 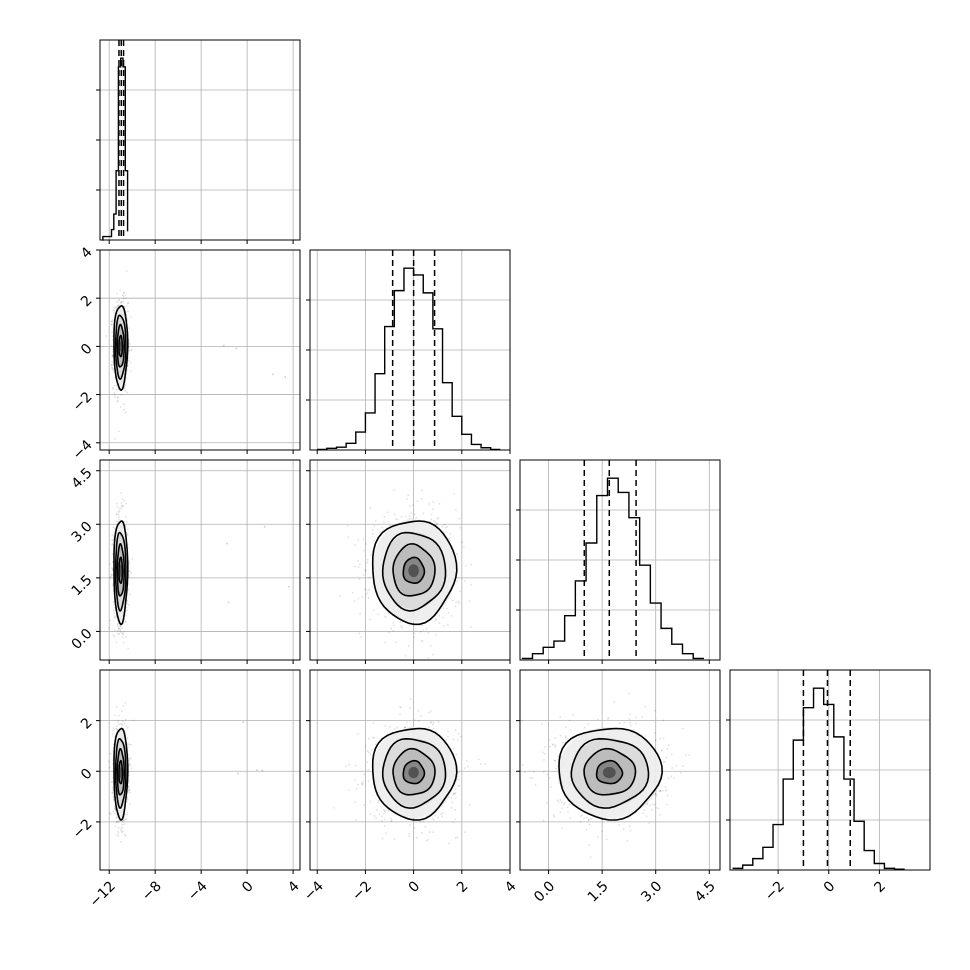 What do you see at coordinates (236, 348) in the screenshot?
I see `scatter-outlier` at bounding box center [236, 348].